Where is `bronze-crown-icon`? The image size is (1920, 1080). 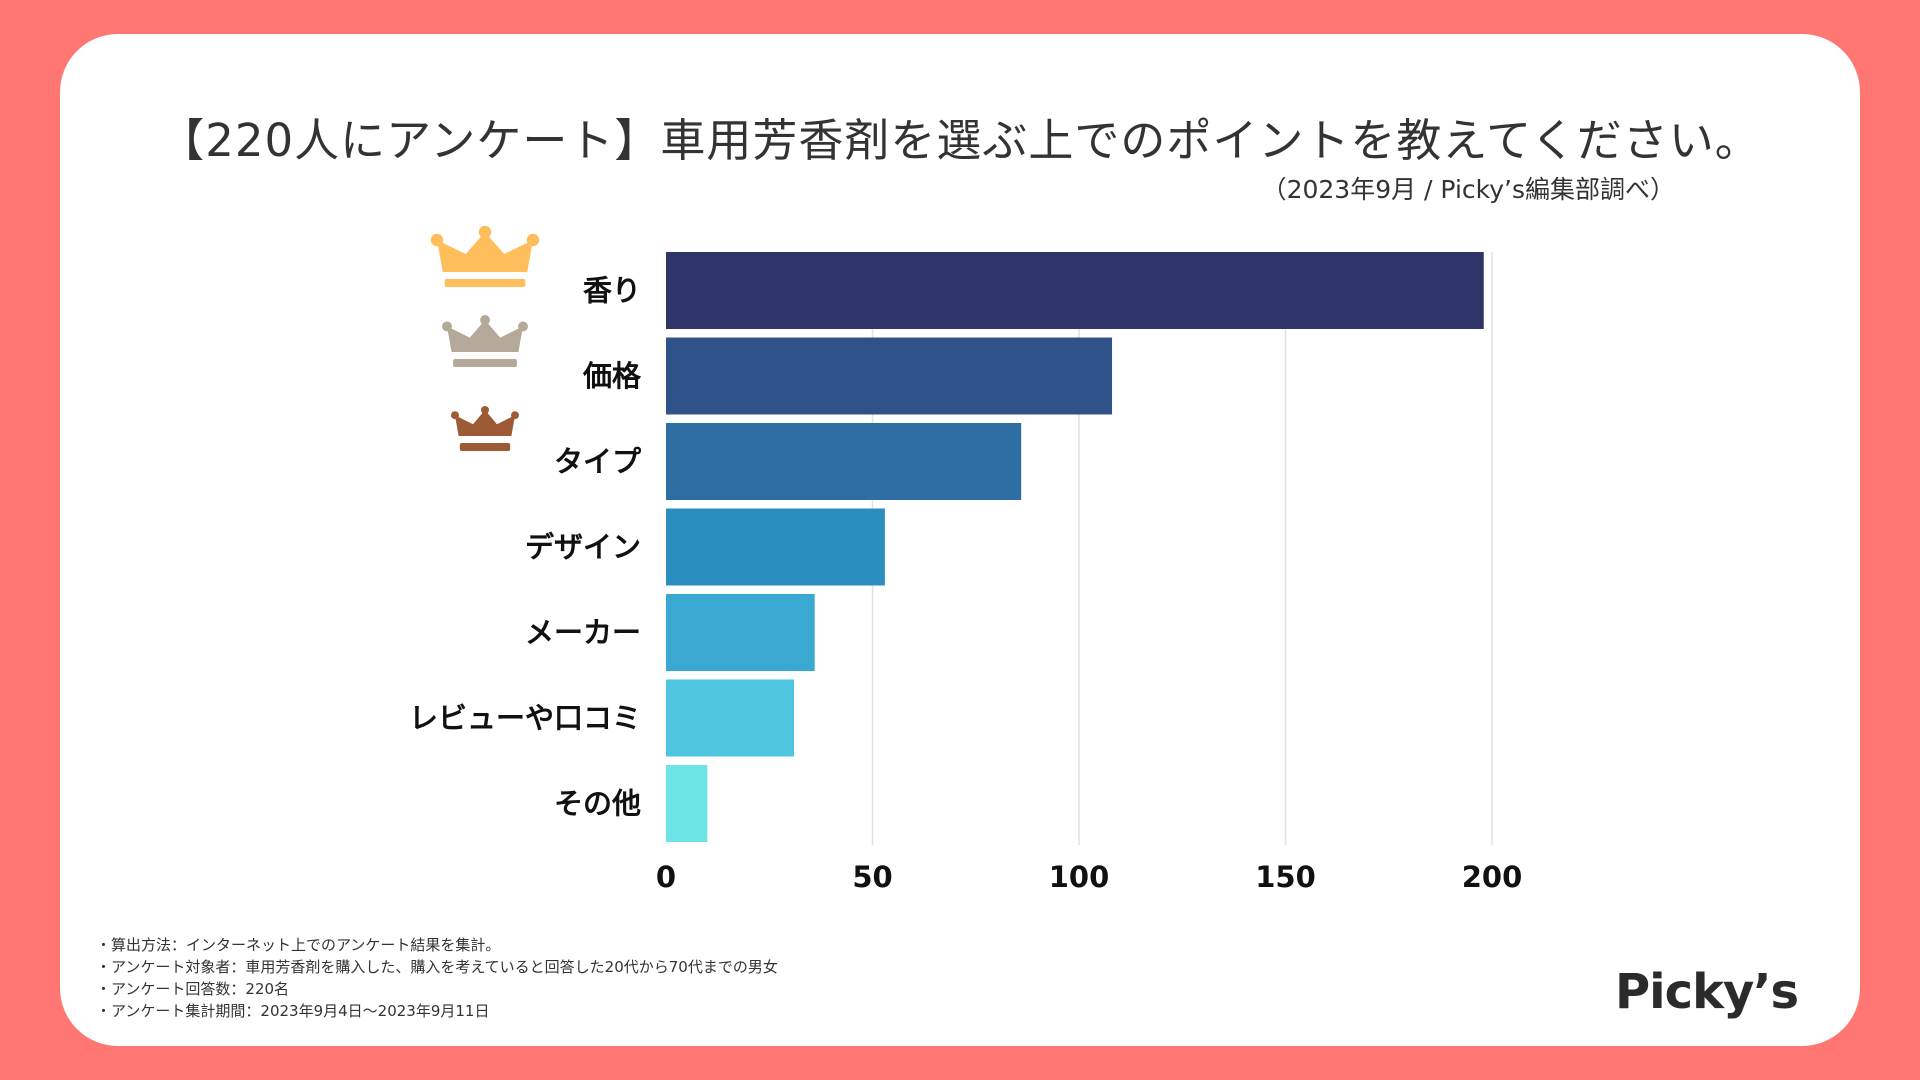 bronze-crown-icon is located at coordinates (485, 428).